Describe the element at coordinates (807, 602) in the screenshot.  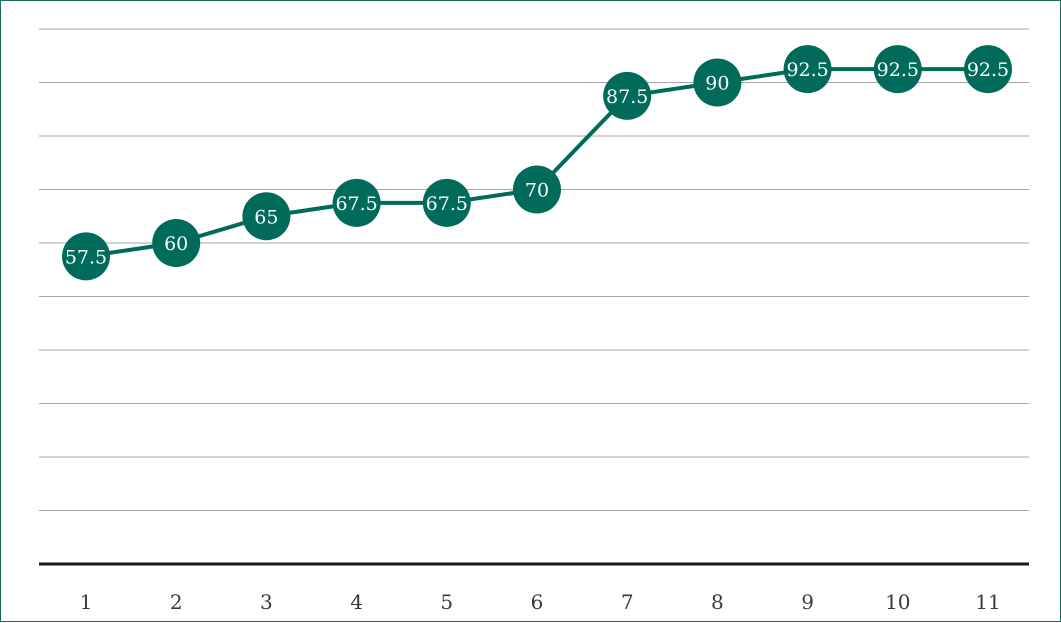
I see `x-tick-label: 9` at that location.